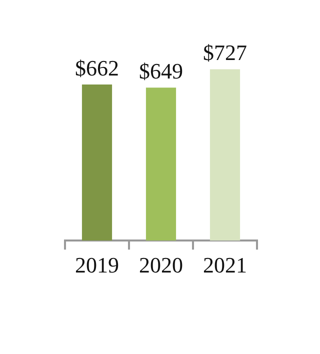 Image resolution: width=320 pixels, height=354 pixels. What do you see at coordinates (225, 52) in the screenshot?
I see `data-label: $727` at bounding box center [225, 52].